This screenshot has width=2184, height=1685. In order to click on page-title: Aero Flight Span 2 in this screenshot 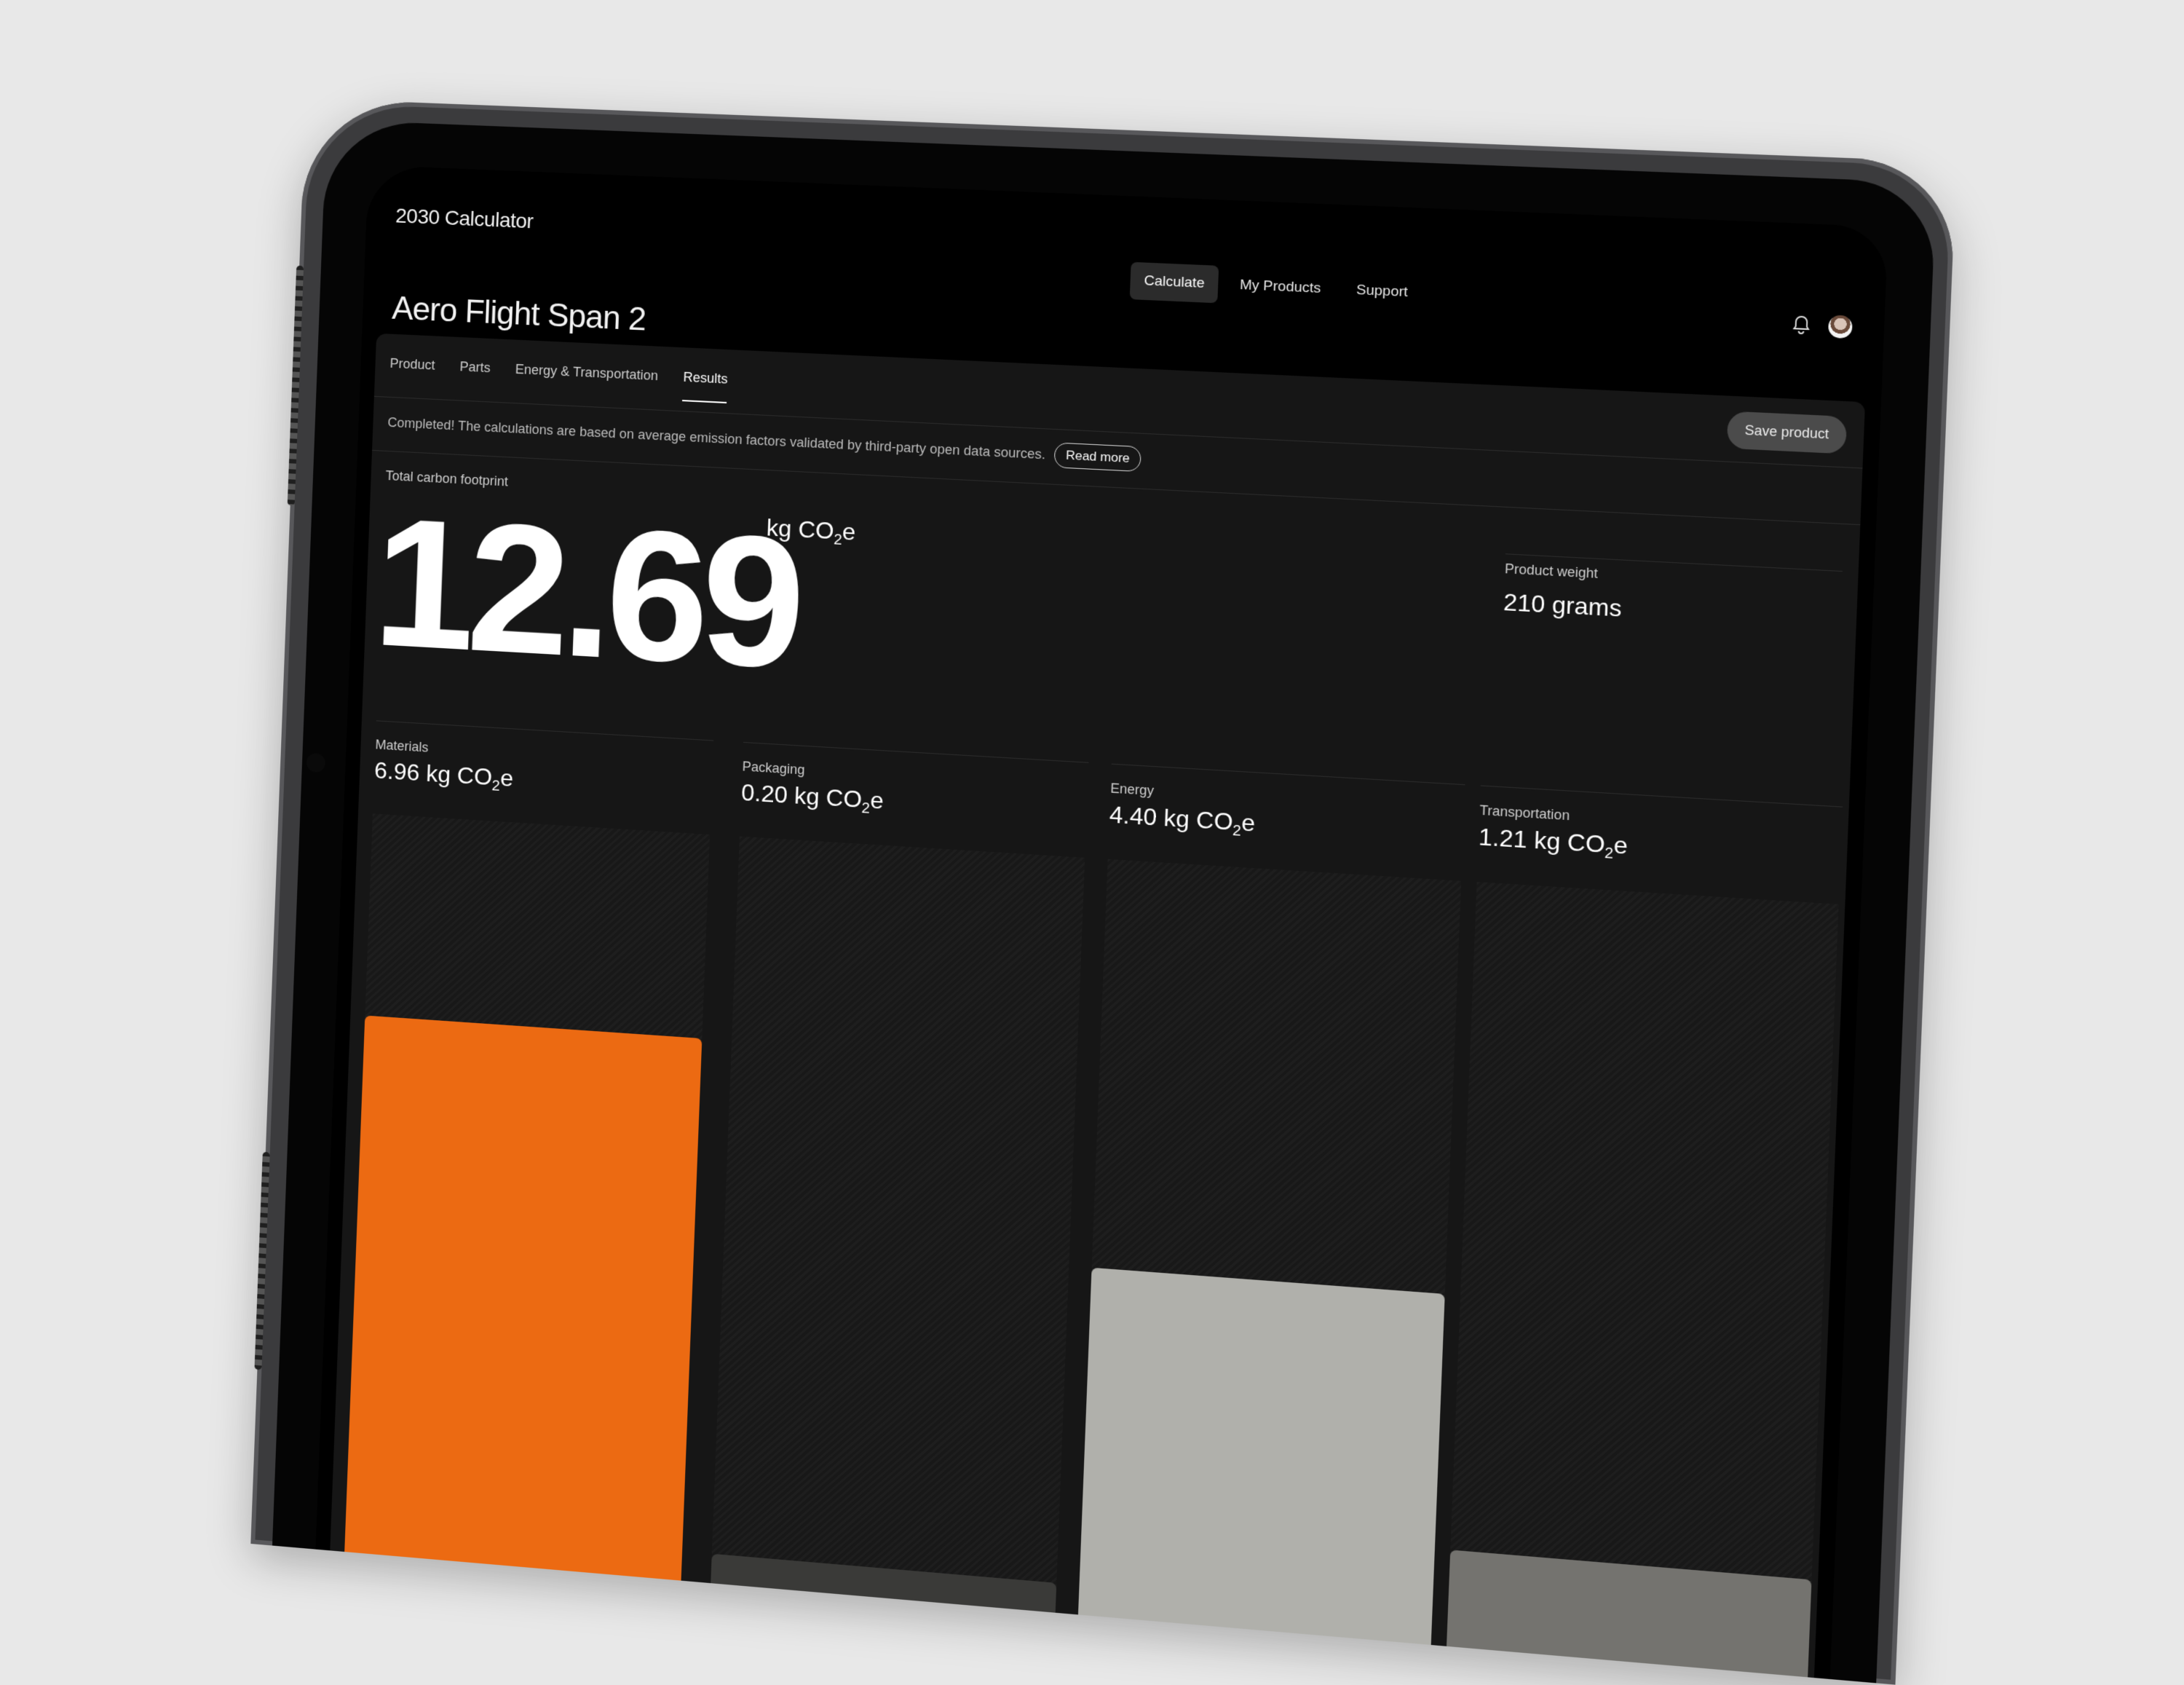, I will do `click(519, 315)`.